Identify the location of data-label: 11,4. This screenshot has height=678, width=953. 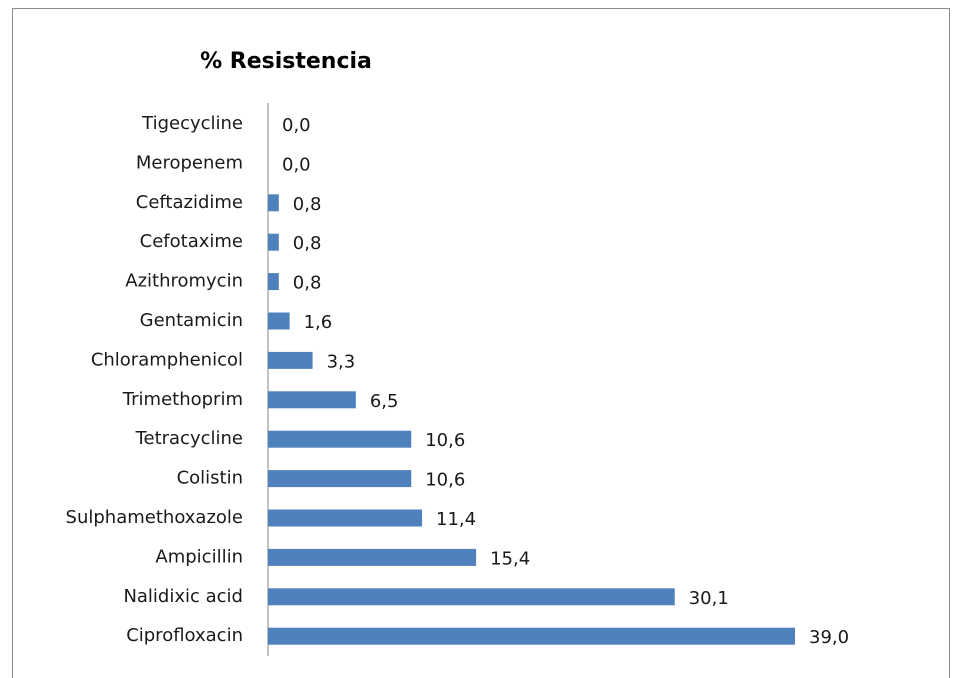
(456, 519).